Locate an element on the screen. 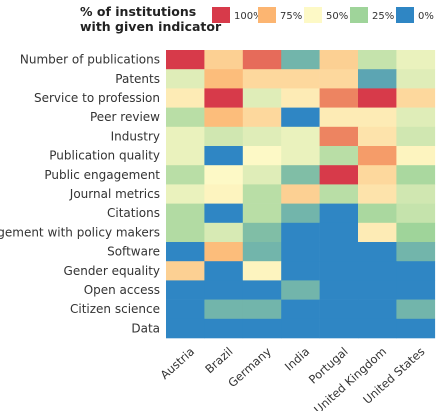  cell-number-of-publications-portugal is located at coordinates (339, 60).